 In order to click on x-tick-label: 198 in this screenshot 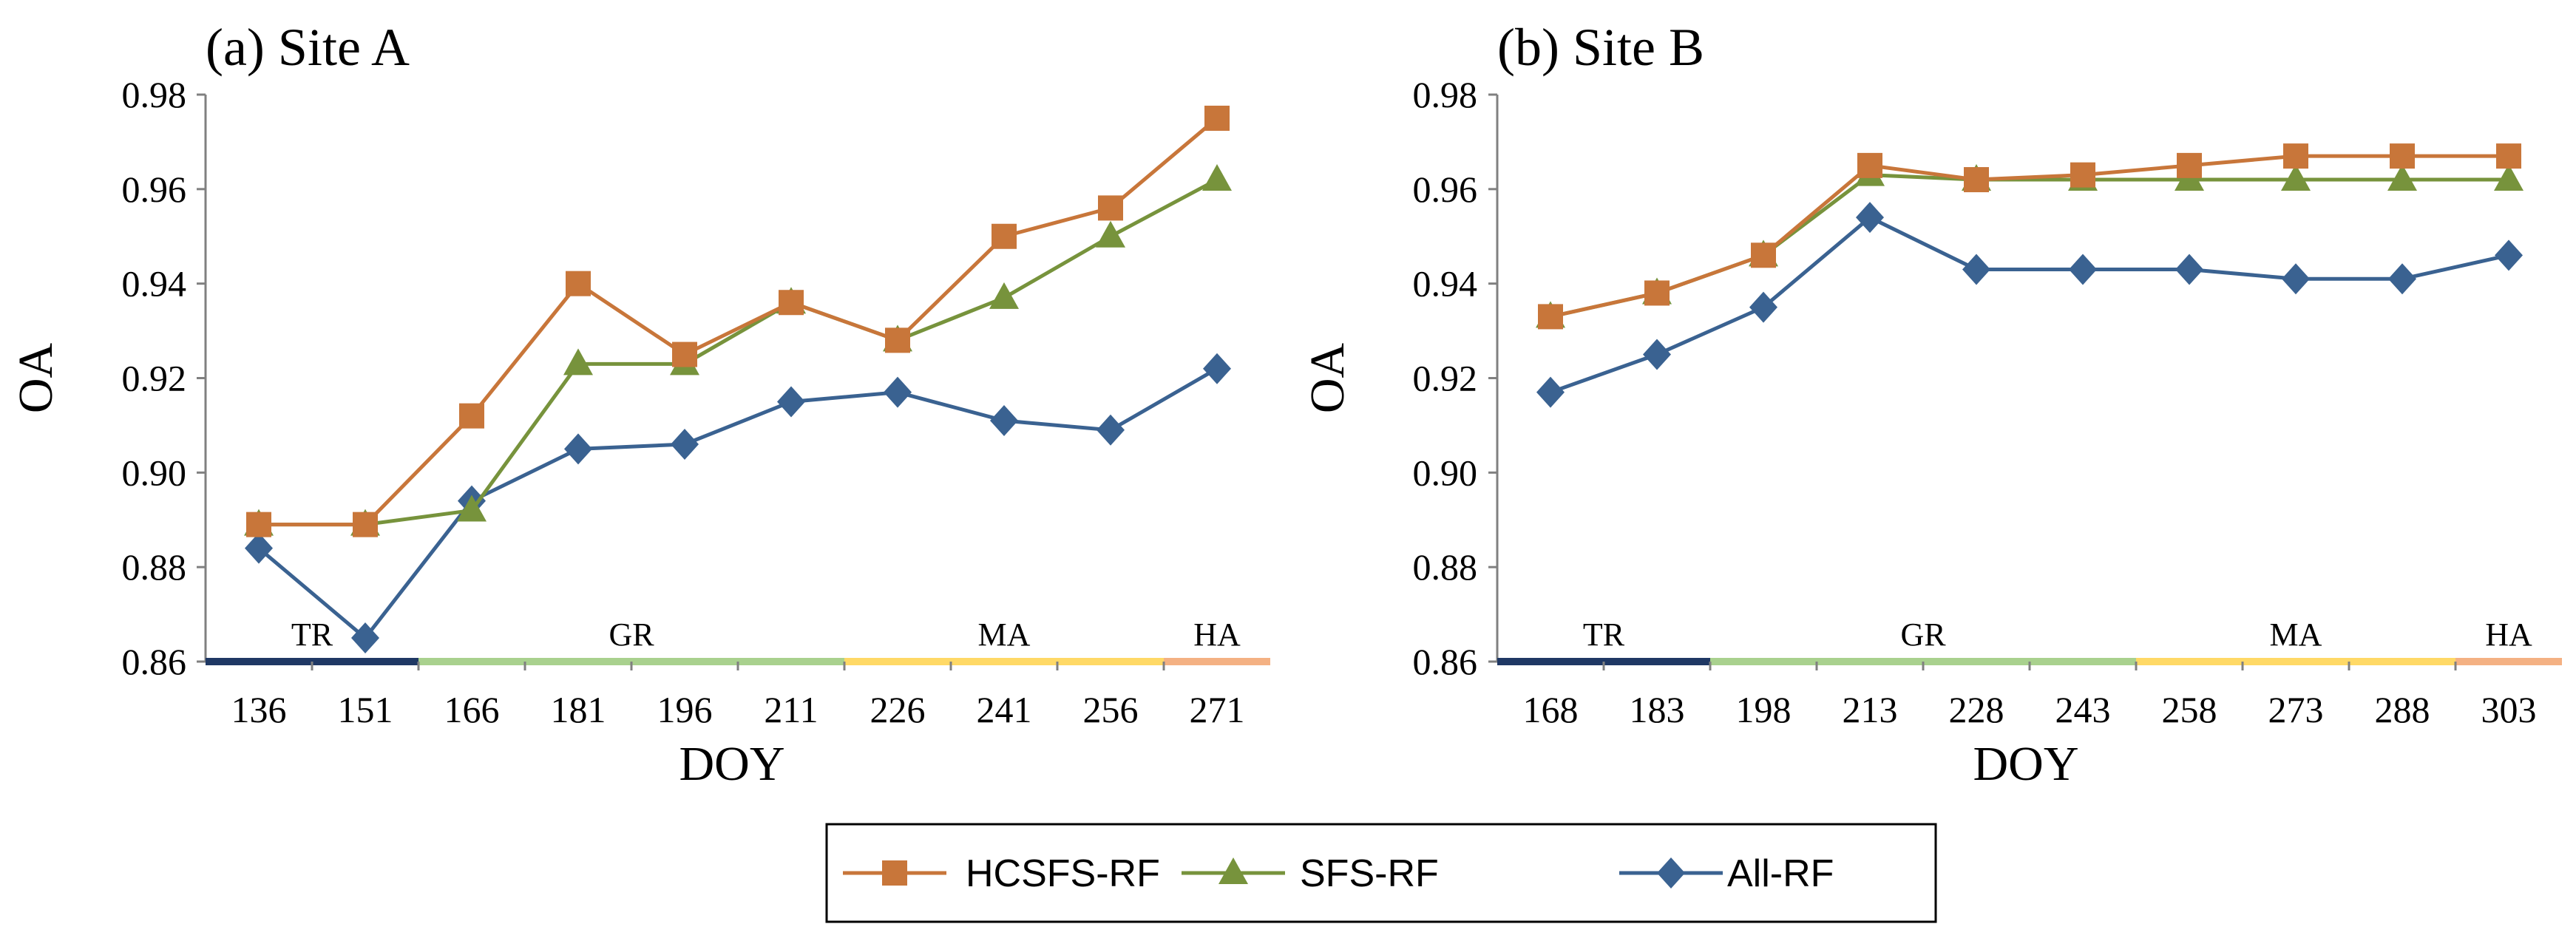, I will do `click(1764, 709)`.